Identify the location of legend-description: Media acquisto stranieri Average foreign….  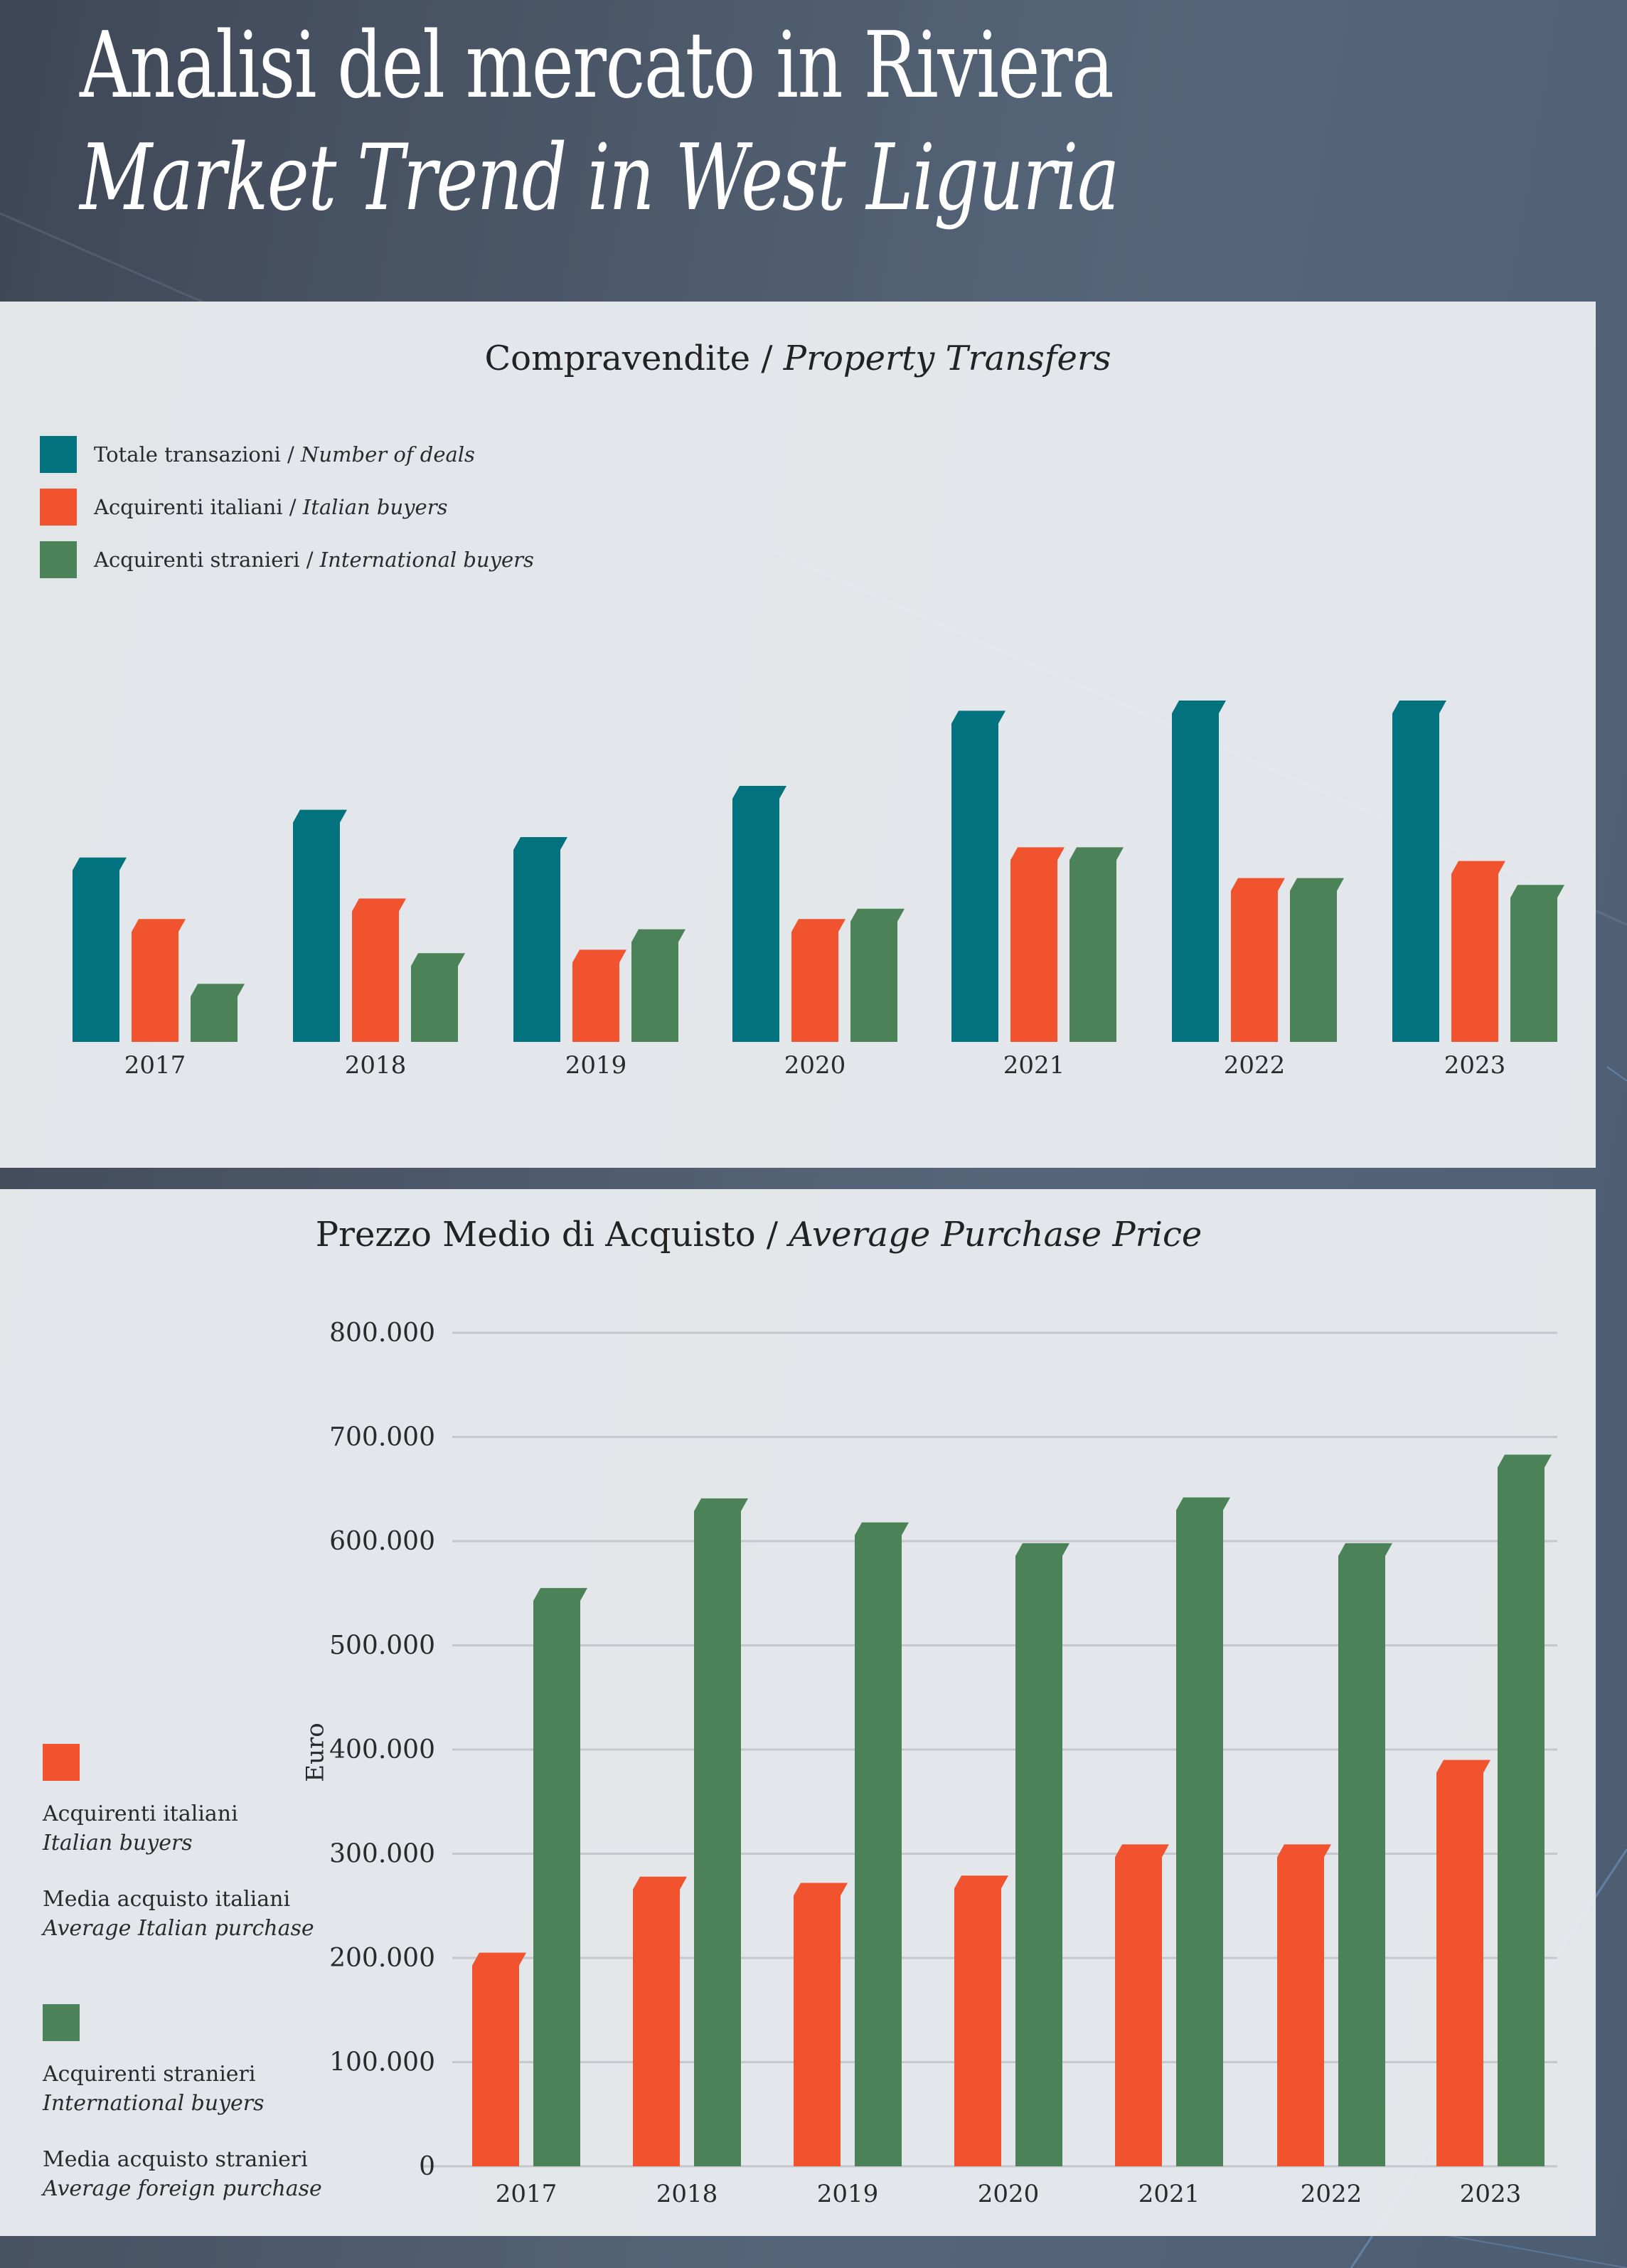
(182, 2174).